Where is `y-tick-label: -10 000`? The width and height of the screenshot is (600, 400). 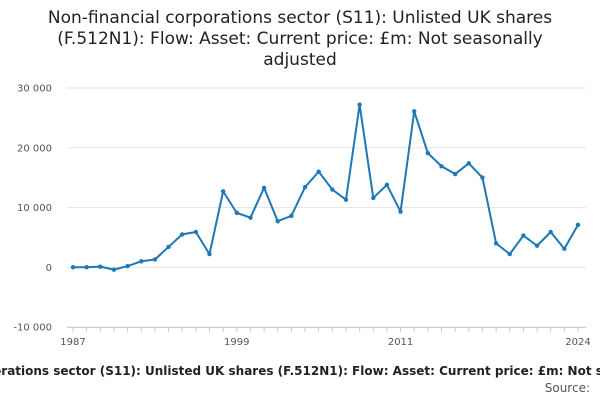 y-tick-label: -10 000 is located at coordinates (32, 328).